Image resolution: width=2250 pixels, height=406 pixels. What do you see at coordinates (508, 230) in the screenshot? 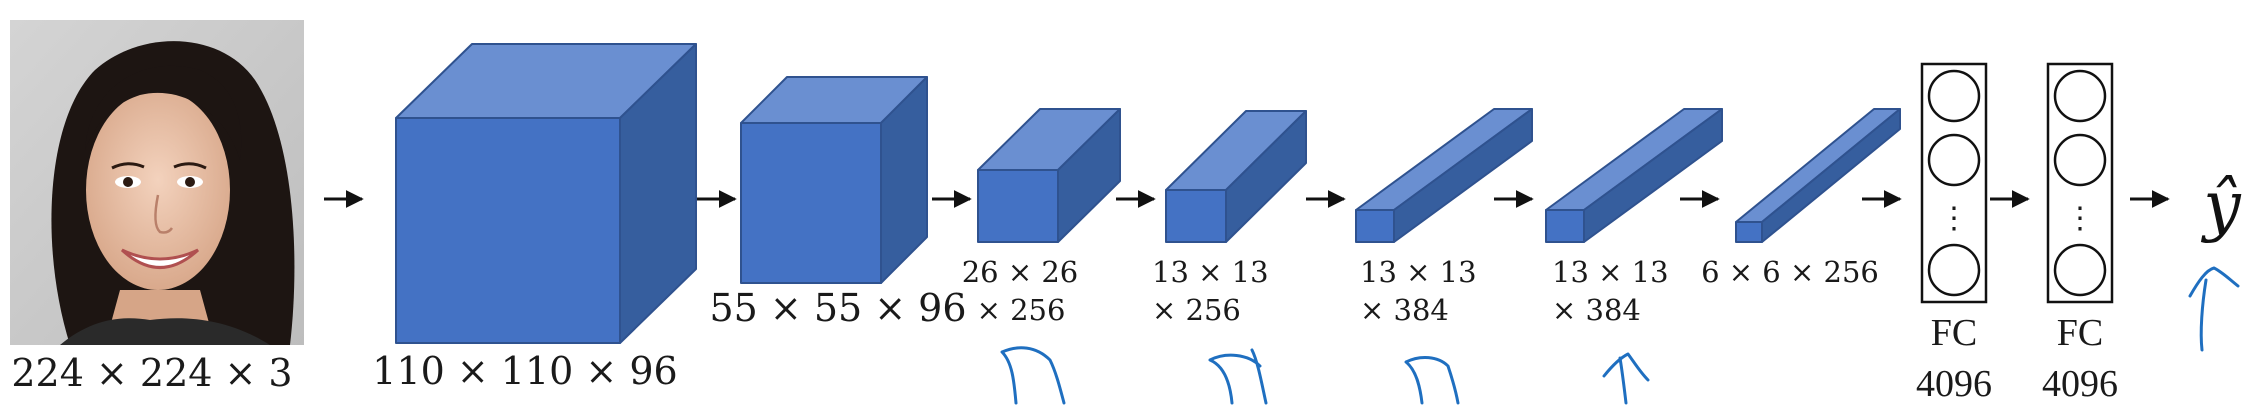
I see `volume-1-front-face` at bounding box center [508, 230].